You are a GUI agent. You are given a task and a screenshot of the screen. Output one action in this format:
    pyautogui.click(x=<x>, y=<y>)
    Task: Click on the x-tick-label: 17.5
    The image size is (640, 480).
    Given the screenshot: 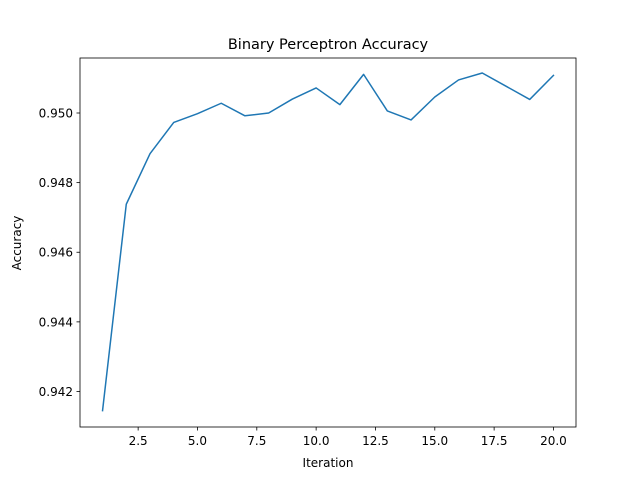 What is the action you would take?
    pyautogui.click(x=494, y=441)
    